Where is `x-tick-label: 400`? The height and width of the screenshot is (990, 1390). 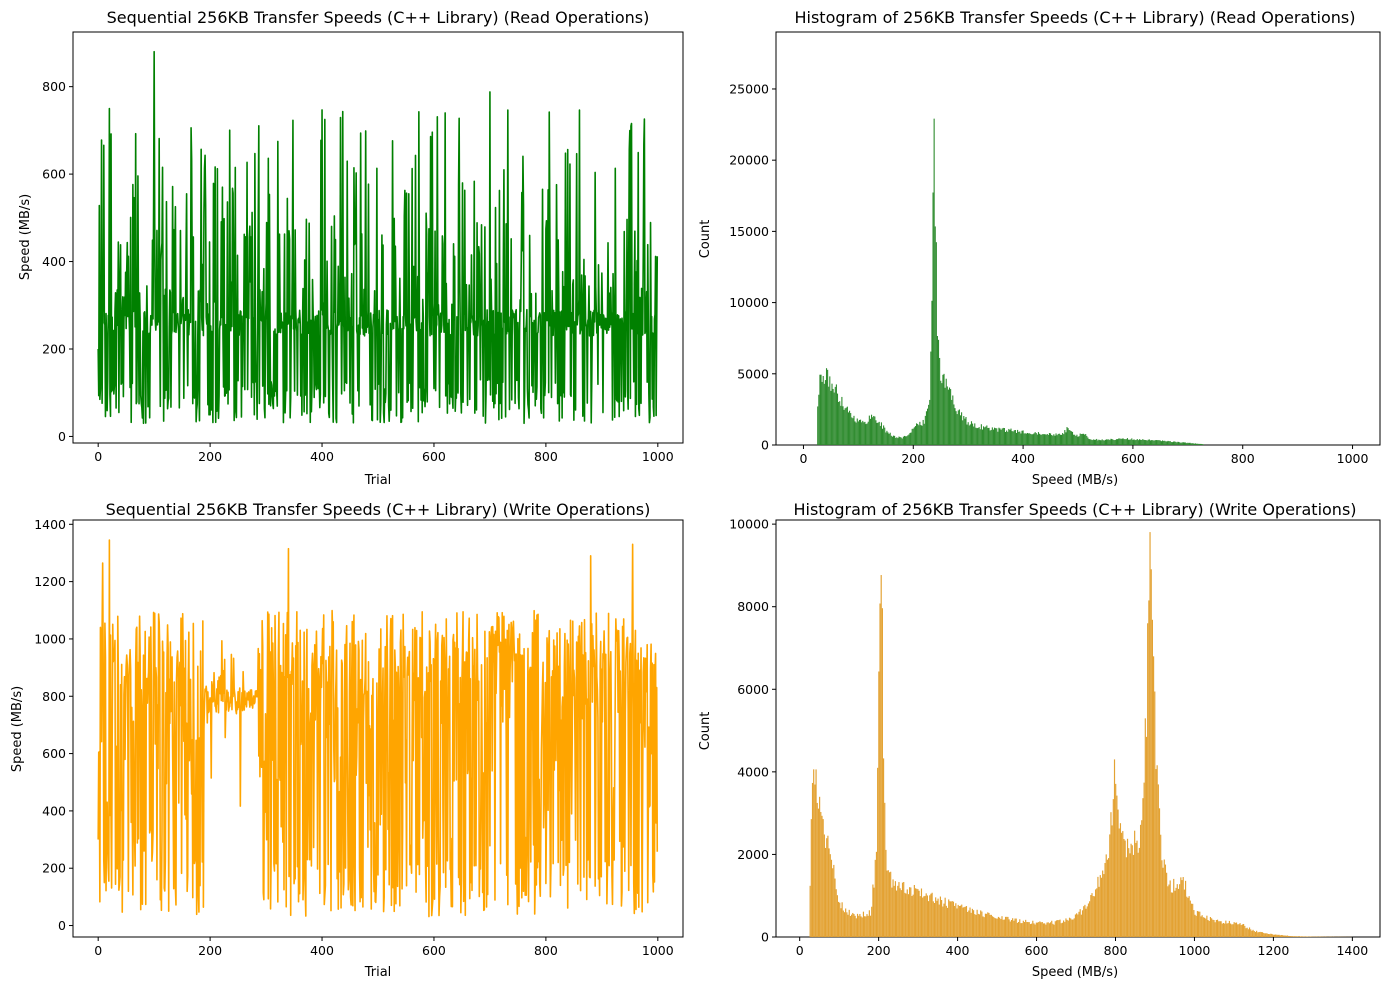 x-tick-label: 400 is located at coordinates (322, 950).